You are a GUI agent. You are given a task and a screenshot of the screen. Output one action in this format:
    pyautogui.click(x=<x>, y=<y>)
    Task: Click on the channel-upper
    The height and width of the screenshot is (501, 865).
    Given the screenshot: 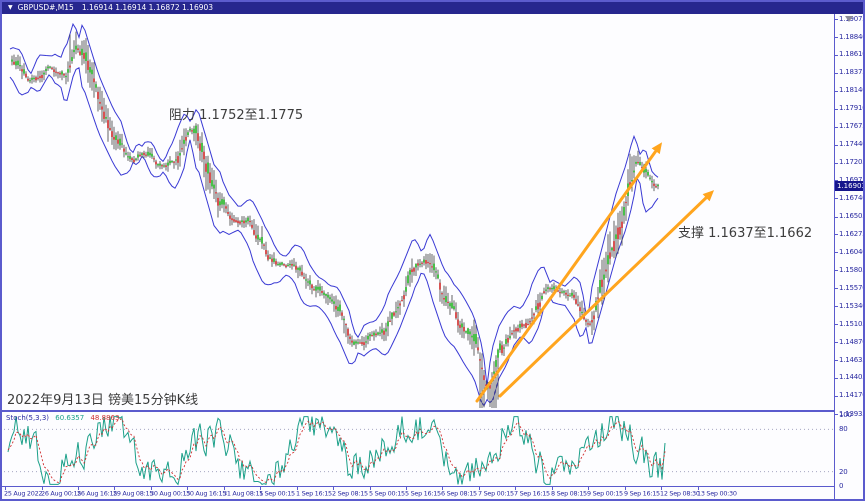 What is the action you would take?
    pyautogui.click(x=569, y=272)
    